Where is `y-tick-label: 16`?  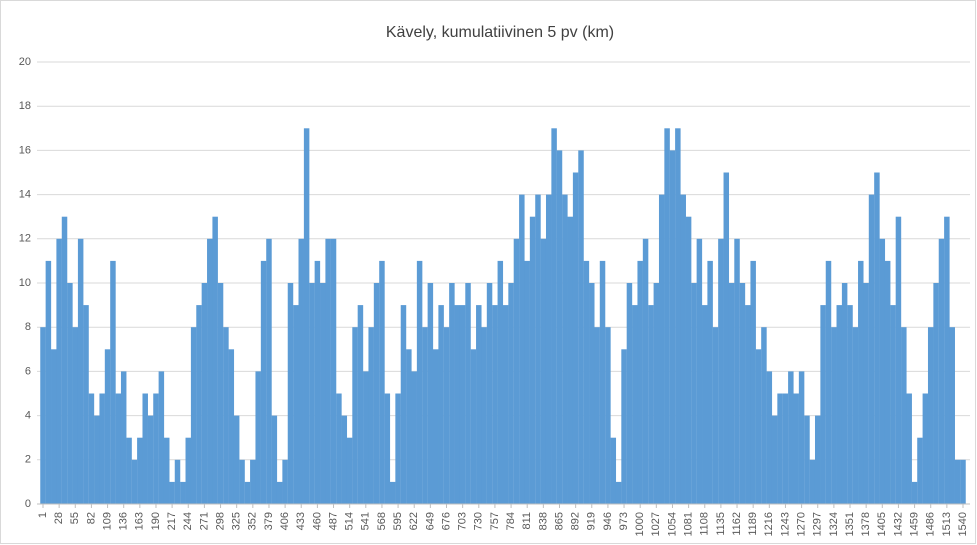 y-tick-label: 16 is located at coordinates (25, 150).